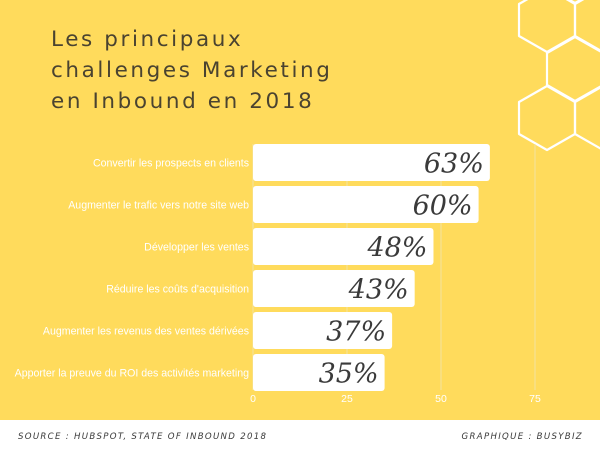 The image size is (600, 450). I want to click on category-label: Réduire les coûts d'acquisition, so click(177, 290).